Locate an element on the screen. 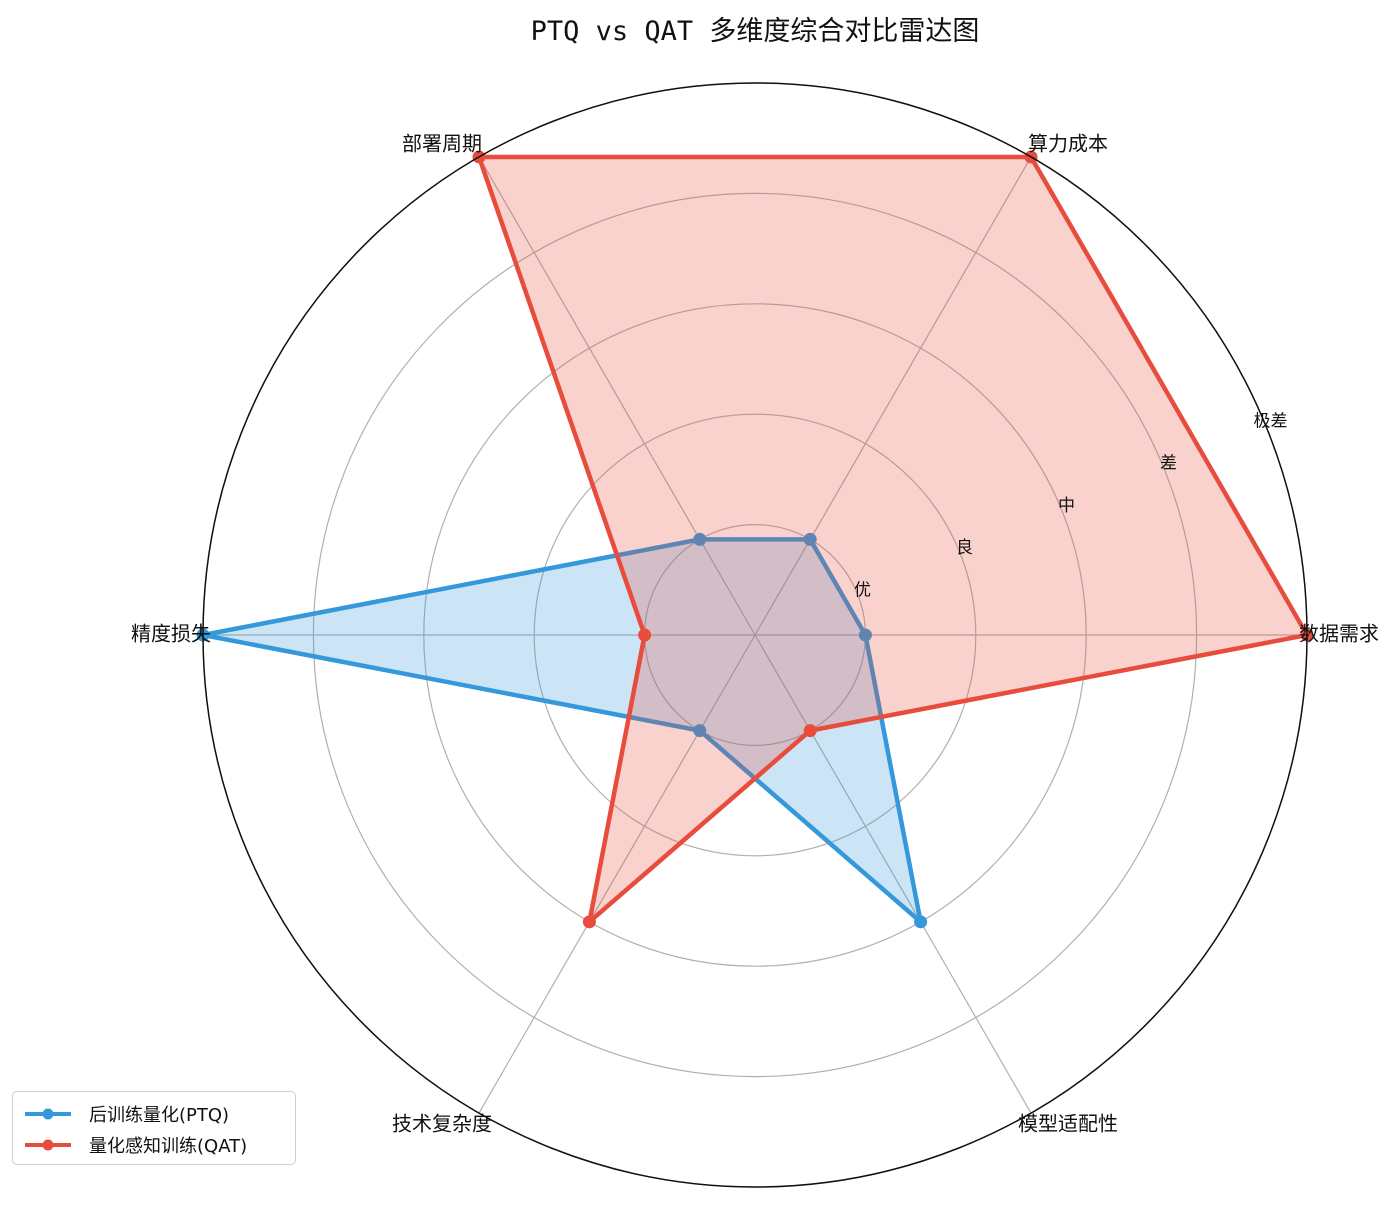 The width and height of the screenshot is (1400, 1206). tick-label-1: 良 is located at coordinates (964, 548).